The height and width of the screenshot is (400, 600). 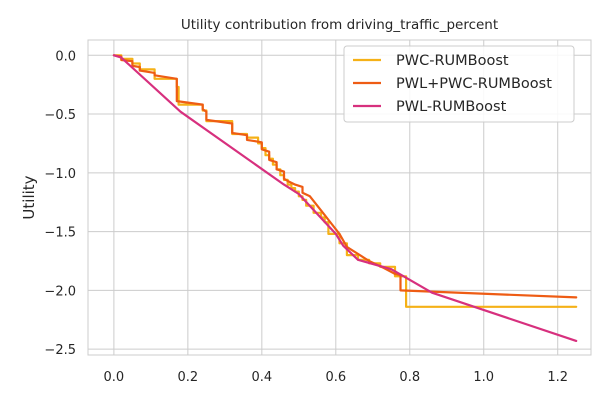 I want to click on x-tick-label: 0.8, so click(x=409, y=377).